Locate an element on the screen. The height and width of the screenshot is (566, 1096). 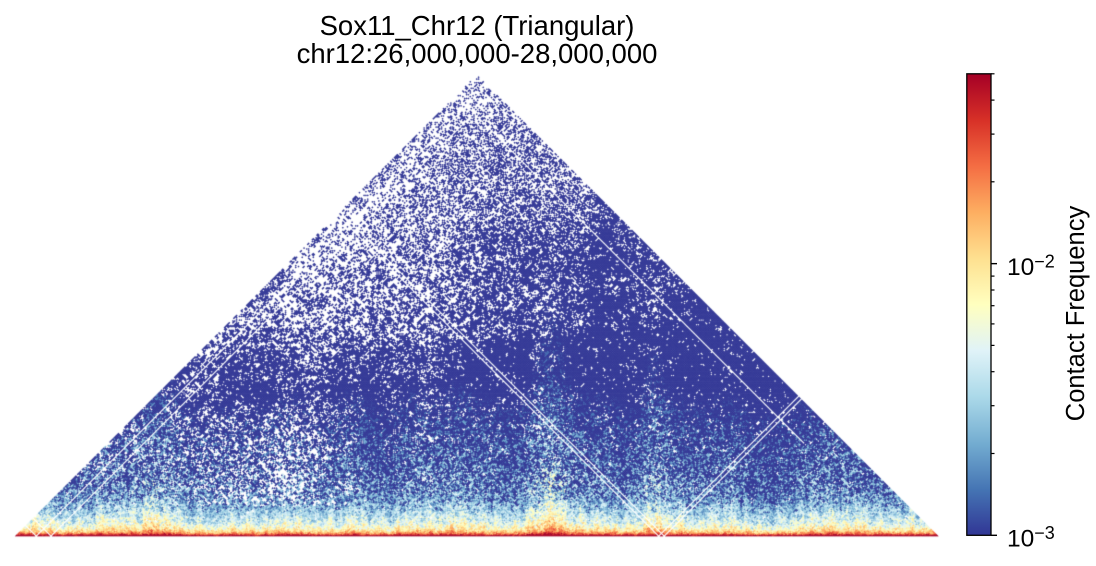
svg-text: 10⁻² is located at coordinates (1031, 267).